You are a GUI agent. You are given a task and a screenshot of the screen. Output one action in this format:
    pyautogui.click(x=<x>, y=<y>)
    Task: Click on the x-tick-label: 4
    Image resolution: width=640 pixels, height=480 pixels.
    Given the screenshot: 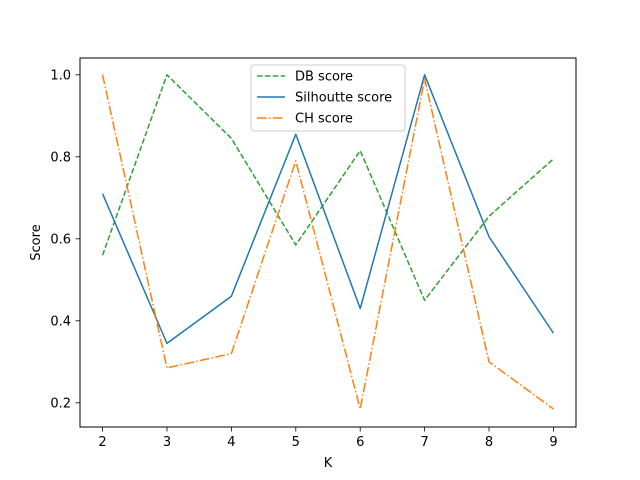 What is the action you would take?
    pyautogui.click(x=231, y=442)
    